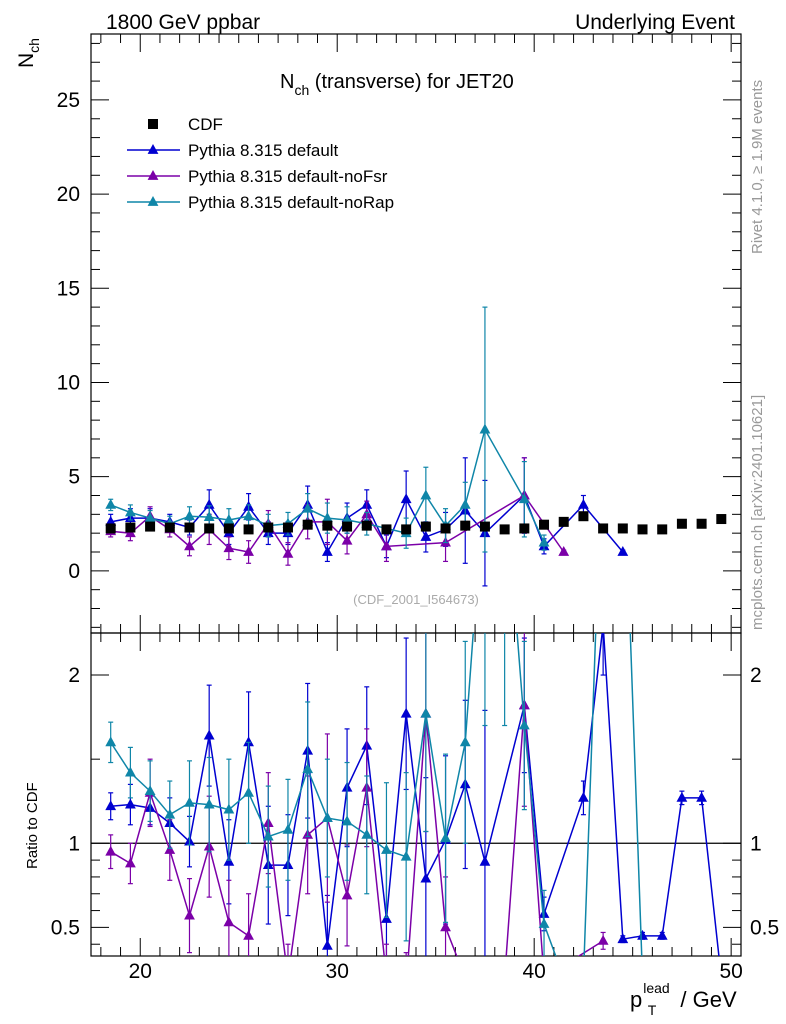 The image size is (786, 1024). I want to click on legend-entry: Pythia 8.315 default-noFsr, so click(257, 176).